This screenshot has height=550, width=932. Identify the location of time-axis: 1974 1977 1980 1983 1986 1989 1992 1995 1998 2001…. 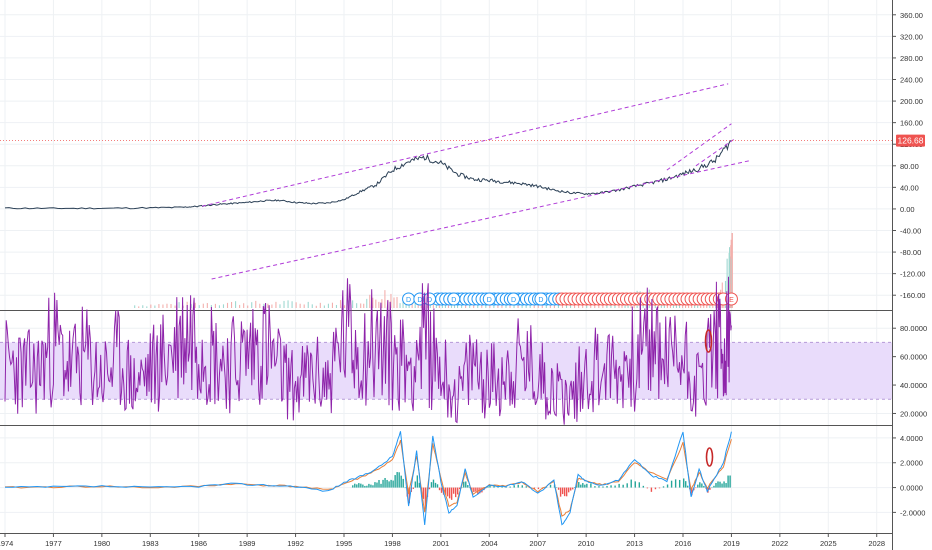
(442, 540).